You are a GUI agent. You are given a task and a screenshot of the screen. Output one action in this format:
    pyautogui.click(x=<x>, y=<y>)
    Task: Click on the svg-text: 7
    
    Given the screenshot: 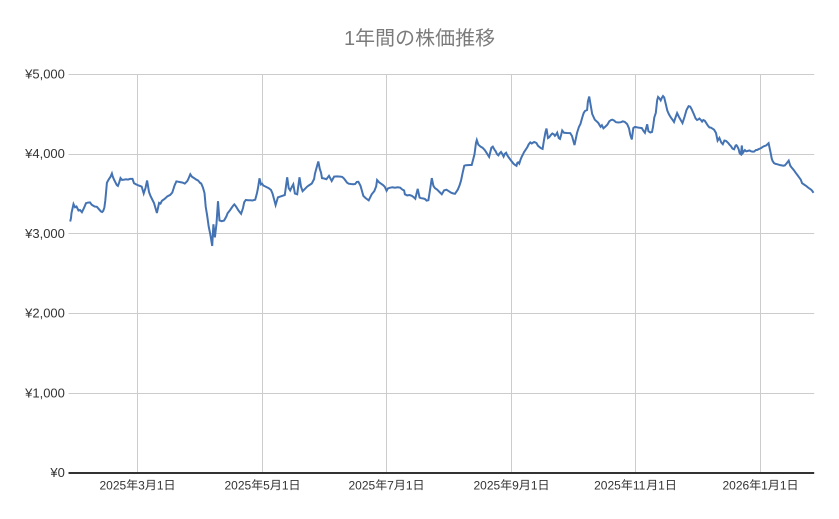 What is the action you would take?
    pyautogui.click(x=390, y=485)
    